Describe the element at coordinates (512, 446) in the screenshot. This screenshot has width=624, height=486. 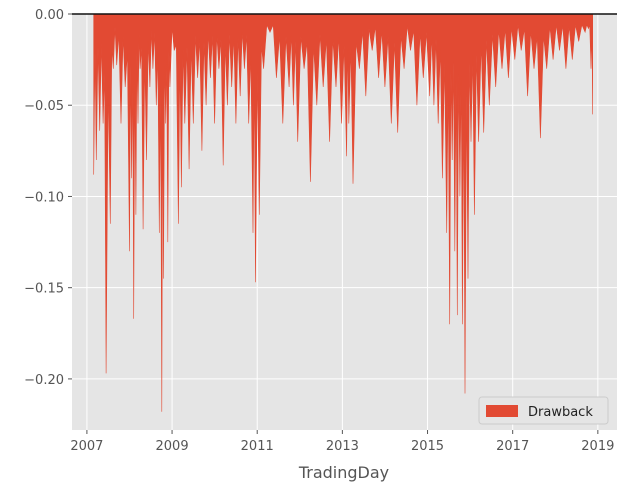
I see `x-tick-label: 2017` at that location.